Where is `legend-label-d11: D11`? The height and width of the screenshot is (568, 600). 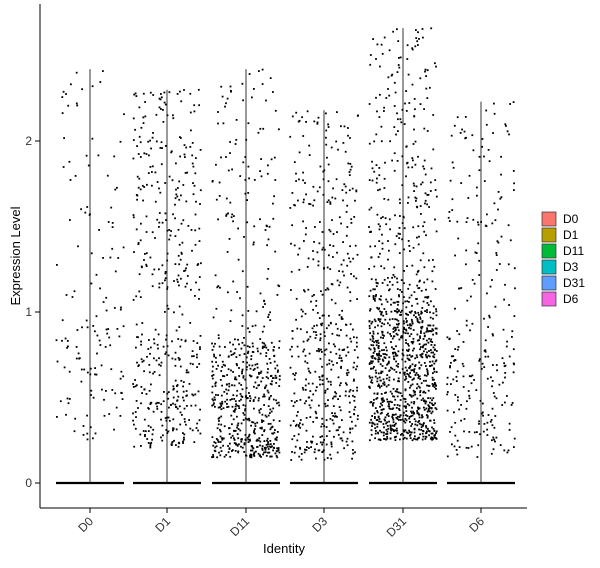 legend-label-d11: D11 is located at coordinates (573, 251).